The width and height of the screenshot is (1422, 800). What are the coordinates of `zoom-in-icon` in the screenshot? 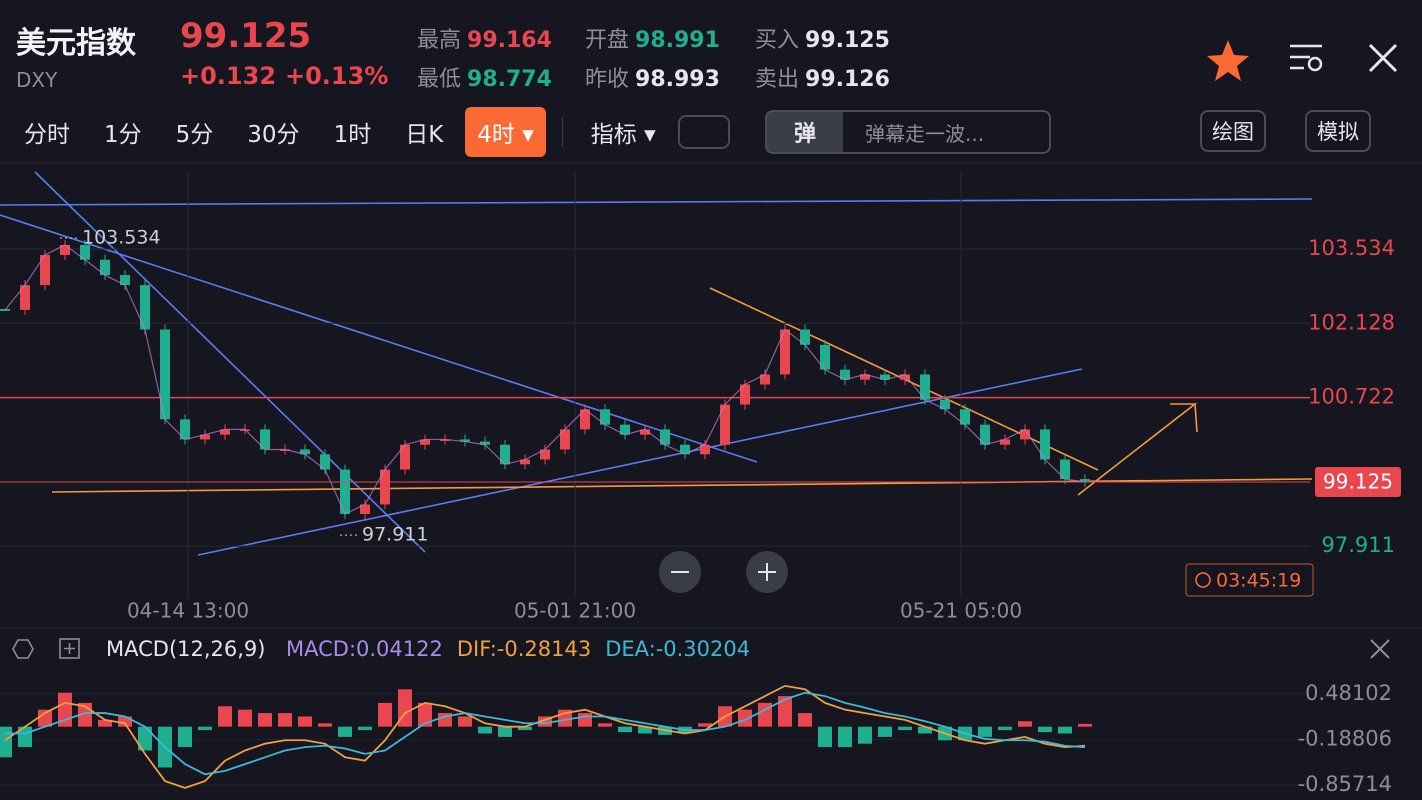 It's located at (767, 572).